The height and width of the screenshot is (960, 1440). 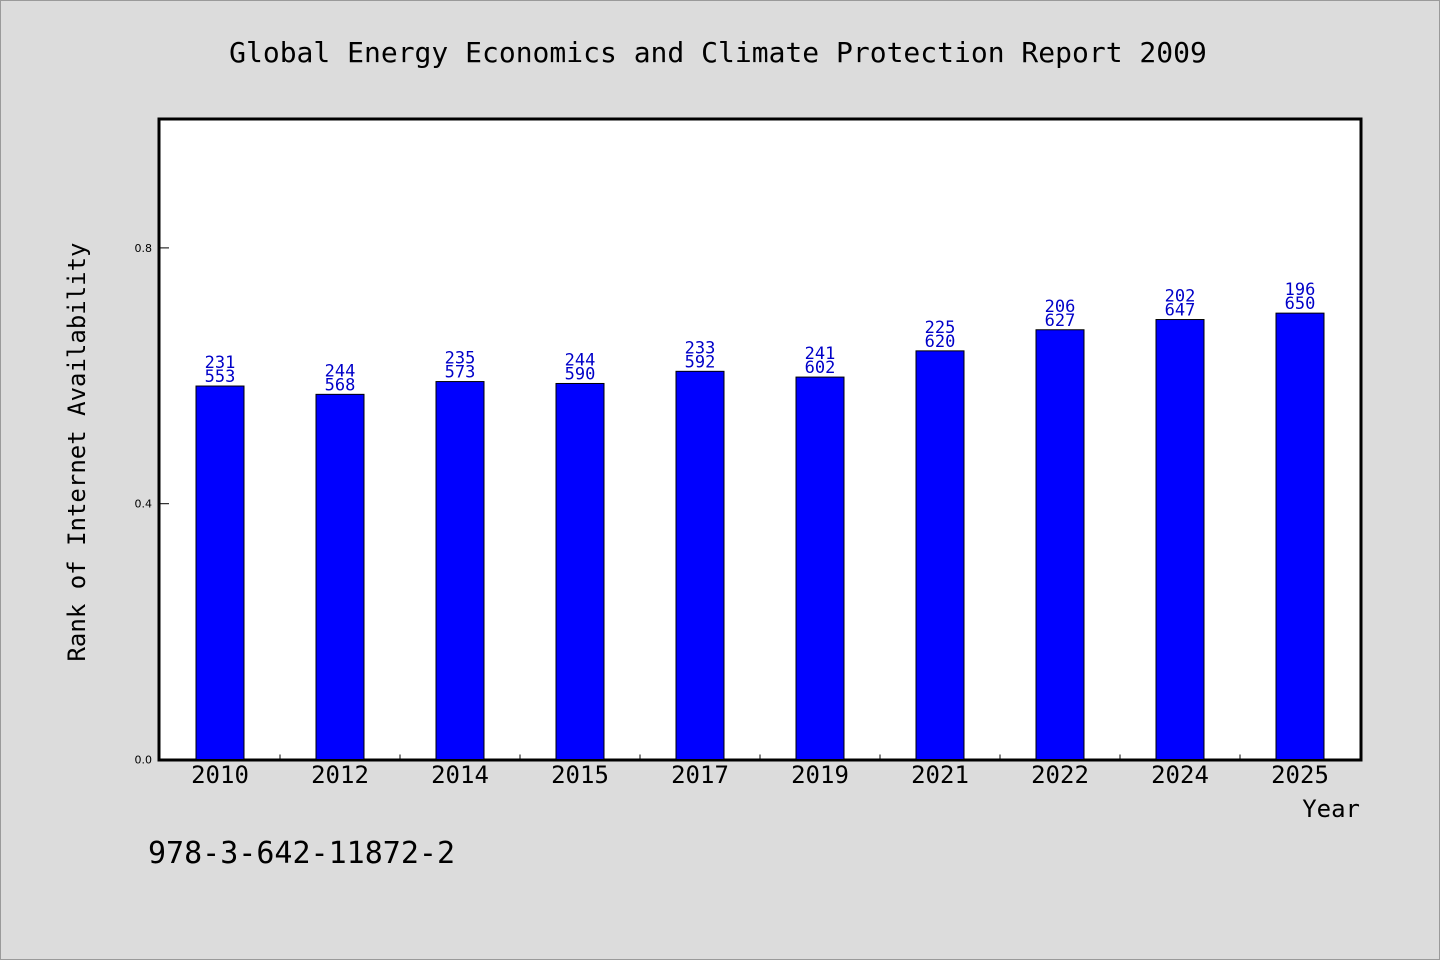 What do you see at coordinates (301, 853) in the screenshot?
I see `isbn-text: 978-3-642-11872-2` at bounding box center [301, 853].